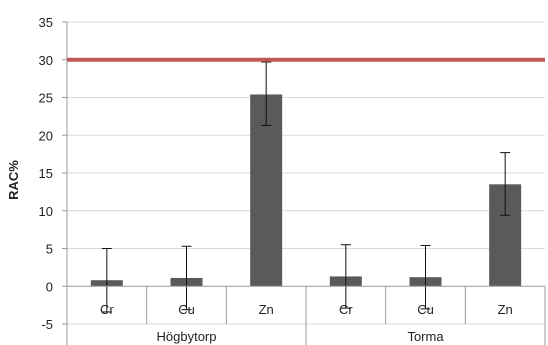 The width and height of the screenshot is (548, 345). Describe the element at coordinates (46, 211) in the screenshot. I see `y-tick-label: 10` at that location.